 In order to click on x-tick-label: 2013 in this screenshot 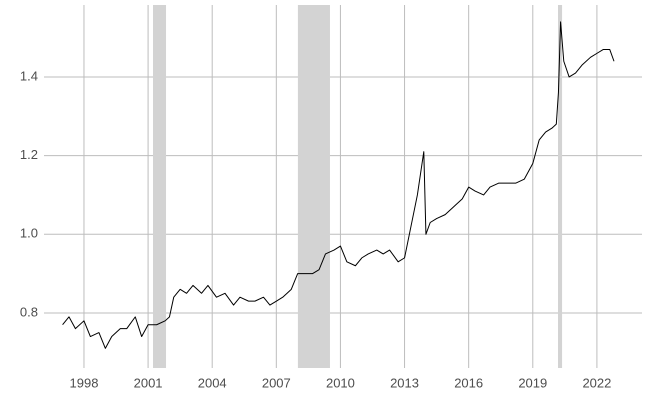, I will do `click(404, 382)`.